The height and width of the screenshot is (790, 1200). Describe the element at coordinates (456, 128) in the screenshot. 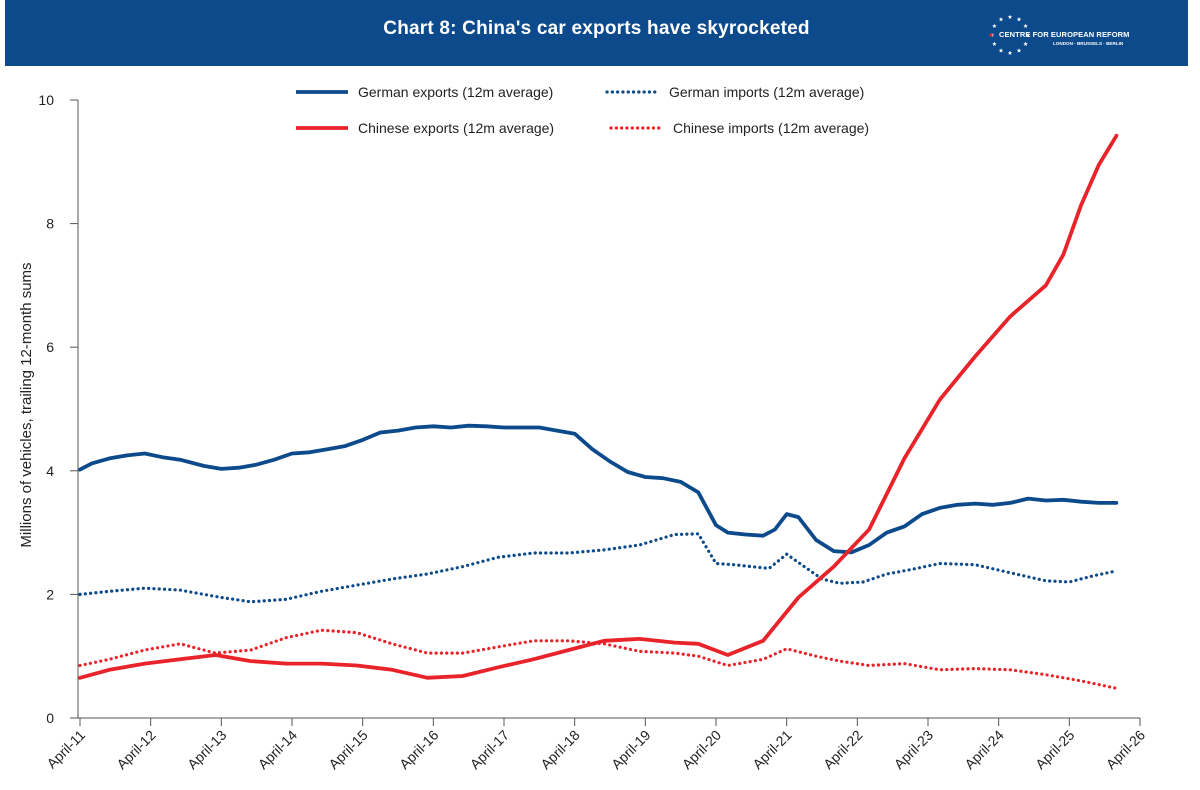

I see `legend-label: Chinese exports (12m average)` at that location.